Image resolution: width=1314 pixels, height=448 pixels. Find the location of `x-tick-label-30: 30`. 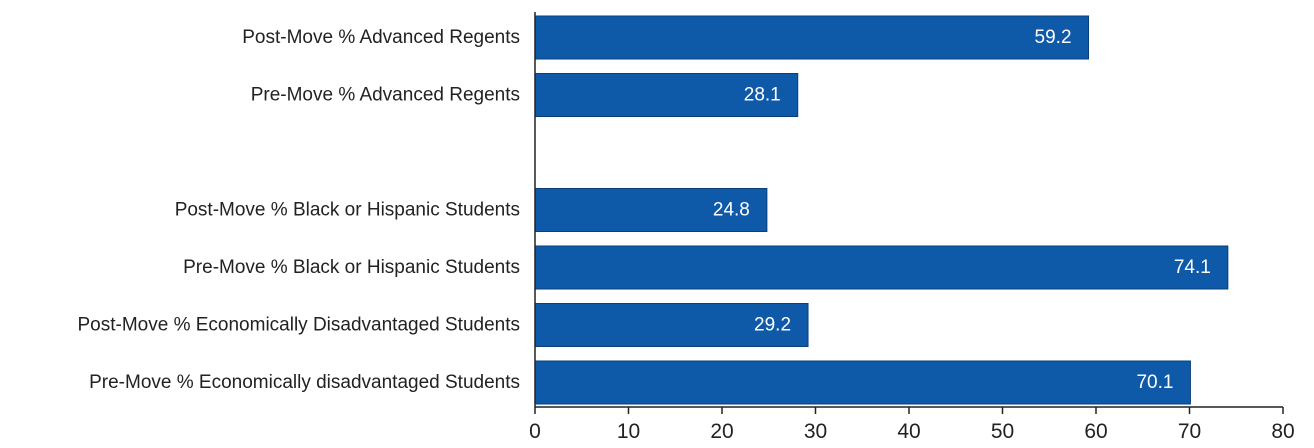

x-tick-label-30: 30 is located at coordinates (815, 431).